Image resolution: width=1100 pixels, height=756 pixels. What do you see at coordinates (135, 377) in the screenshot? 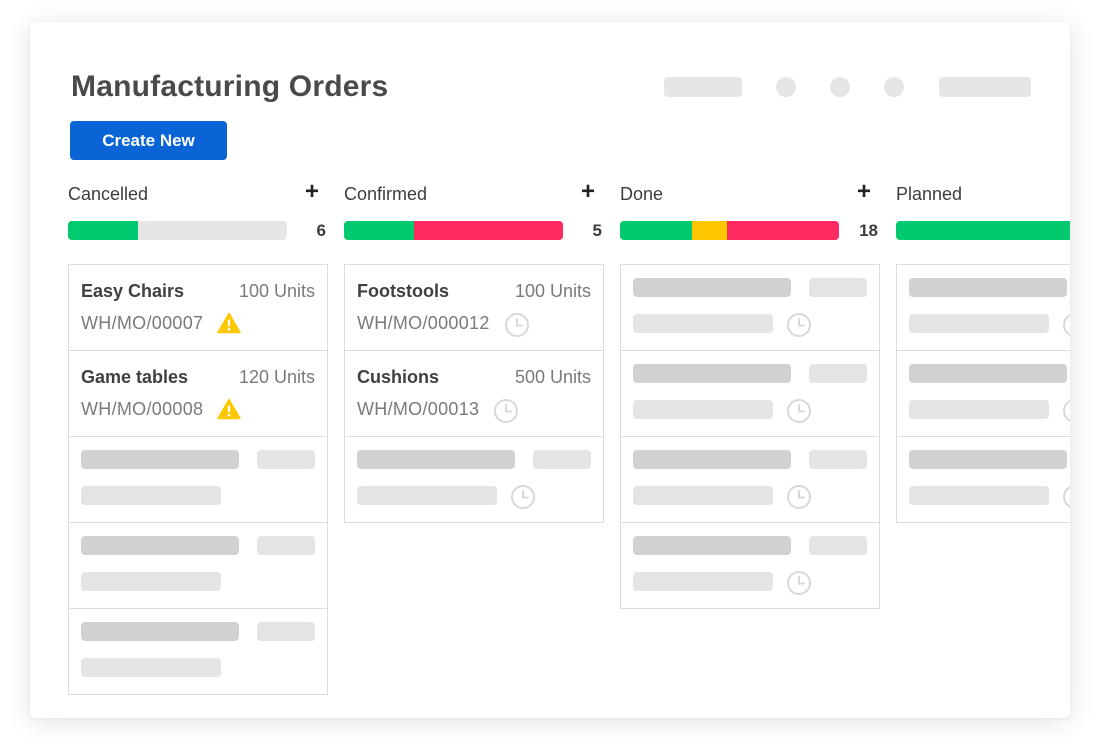
I see `product-name: Game tables` at bounding box center [135, 377].